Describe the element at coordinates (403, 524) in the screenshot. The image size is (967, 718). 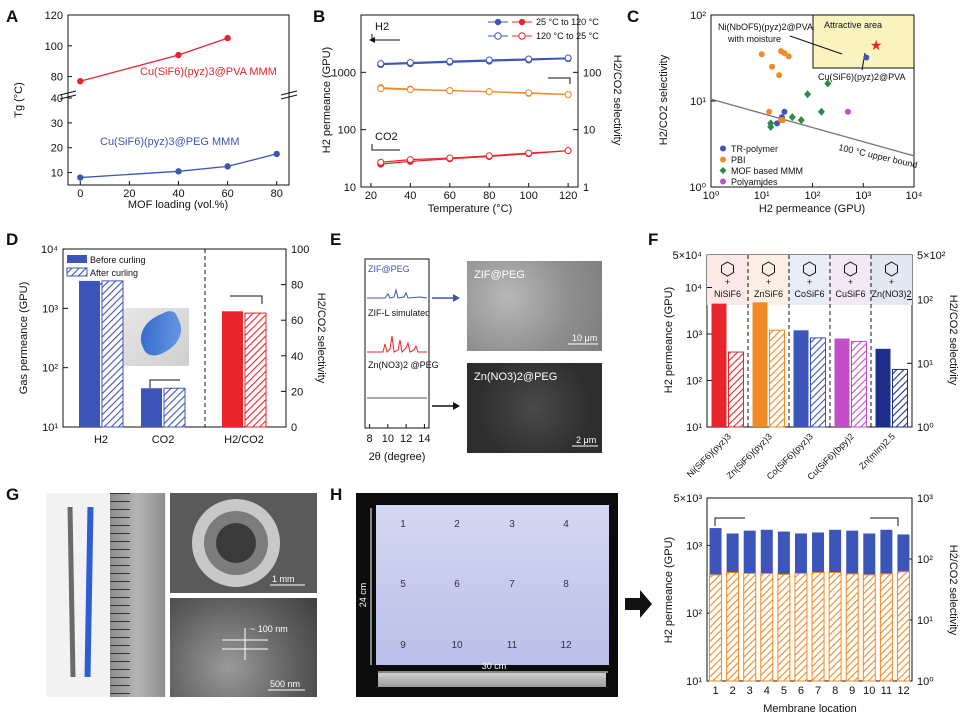
I see `location-number: 1` at that location.